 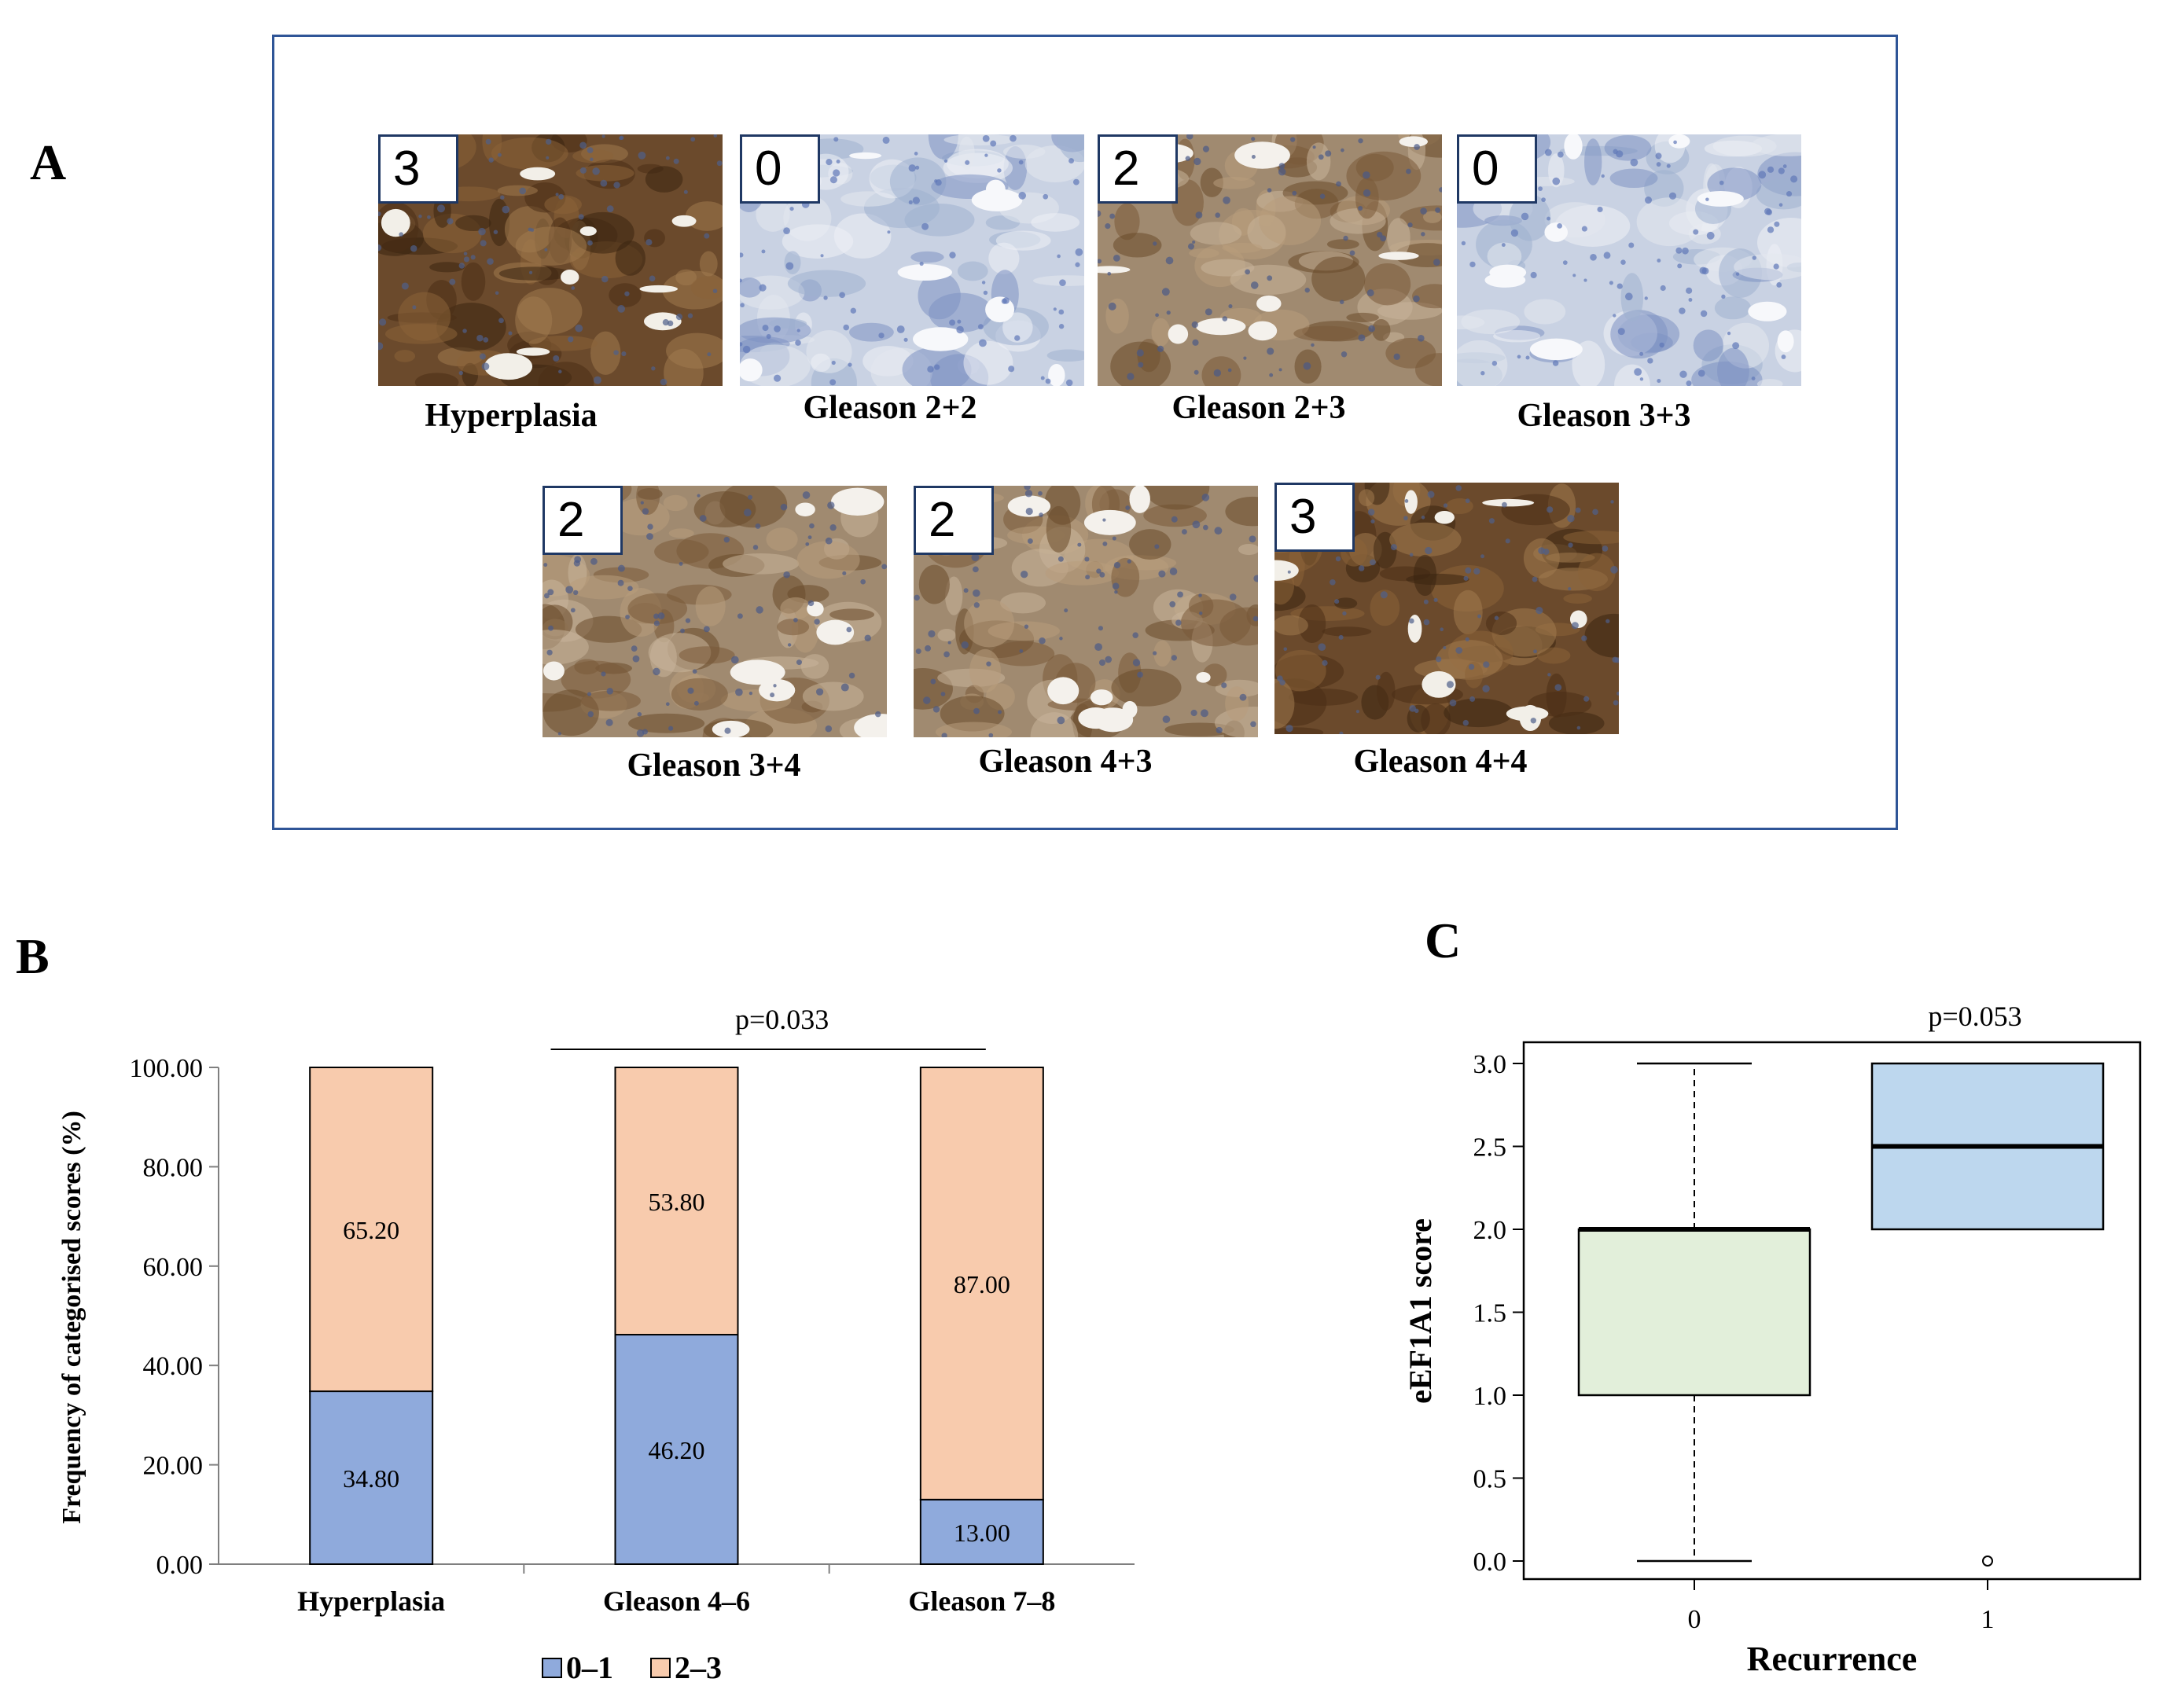 What do you see at coordinates (174, 1466) in the screenshot?
I see `y-tick-label: 20.00` at bounding box center [174, 1466].